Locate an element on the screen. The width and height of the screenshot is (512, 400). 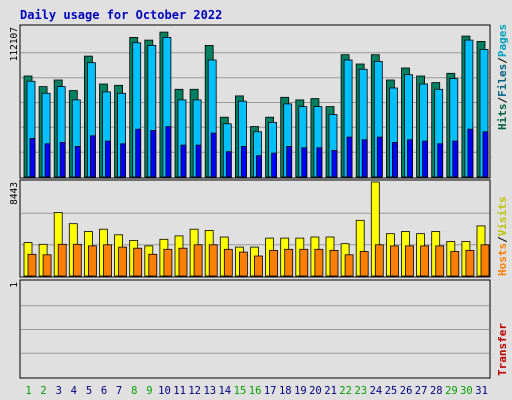
day-label: 3 is located at coordinates (59, 391).